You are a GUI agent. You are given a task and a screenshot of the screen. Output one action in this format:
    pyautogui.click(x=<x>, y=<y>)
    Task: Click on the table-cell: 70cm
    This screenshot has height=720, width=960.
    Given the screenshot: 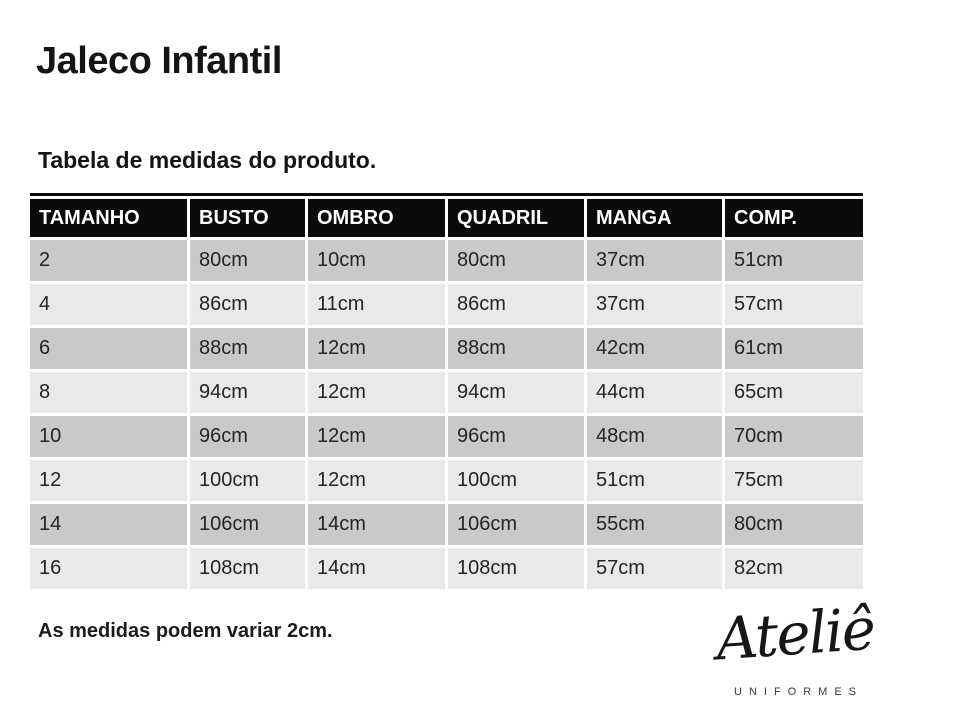 What is the action you would take?
    pyautogui.click(x=794, y=436)
    